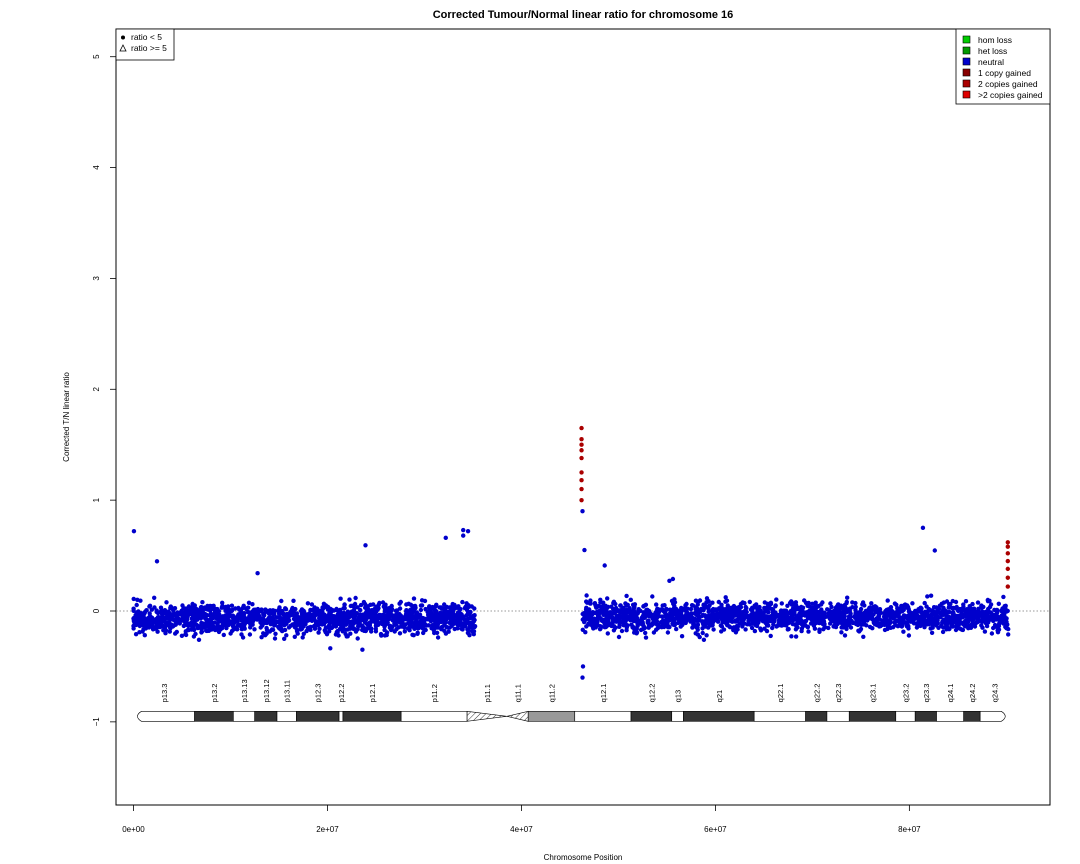  What do you see at coordinates (996, 73) in the screenshot?
I see `state-legend-entry: 1 copy gained` at bounding box center [996, 73].